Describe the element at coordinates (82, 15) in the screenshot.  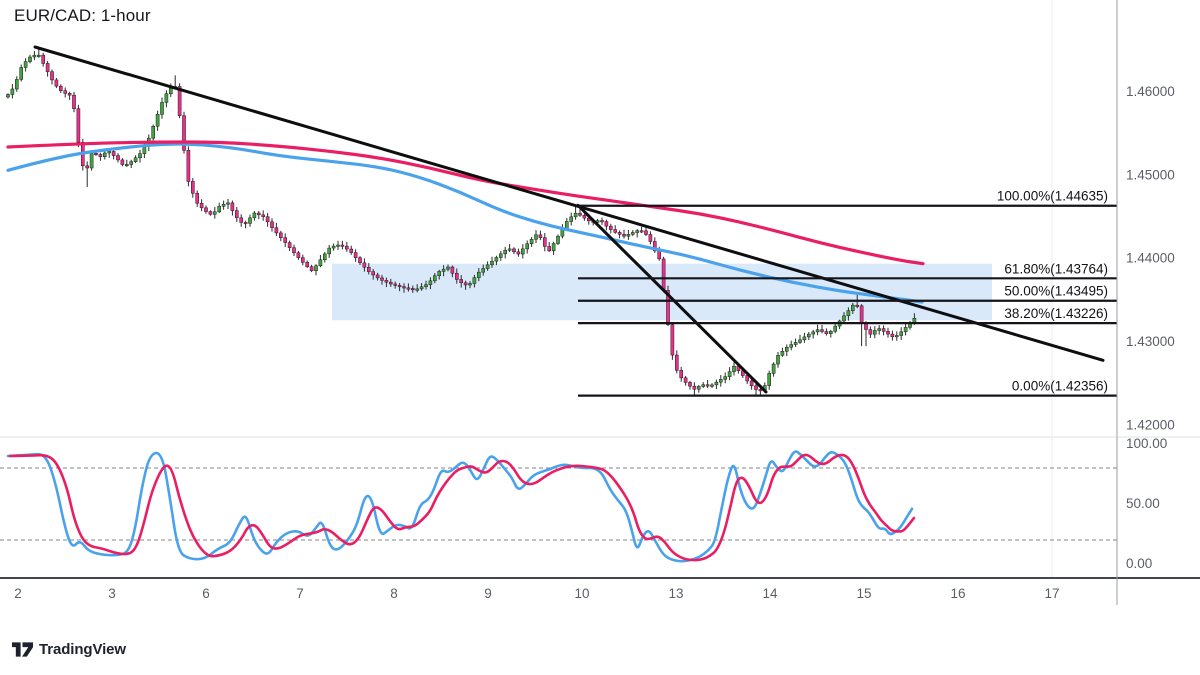
I see `chart-title: EUR/CAD: 1-hour` at that location.